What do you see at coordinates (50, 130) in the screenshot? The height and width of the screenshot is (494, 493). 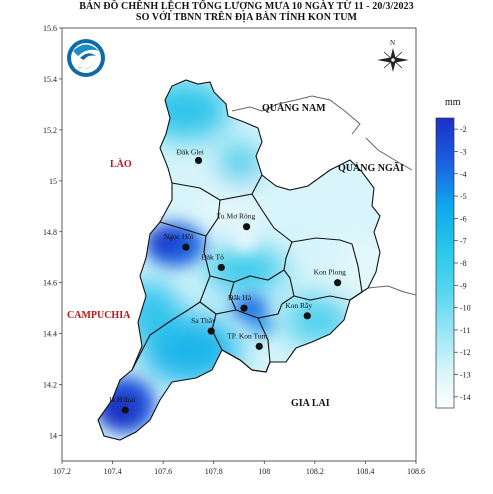 I see `y-tick-label: 15.2` at bounding box center [50, 130].